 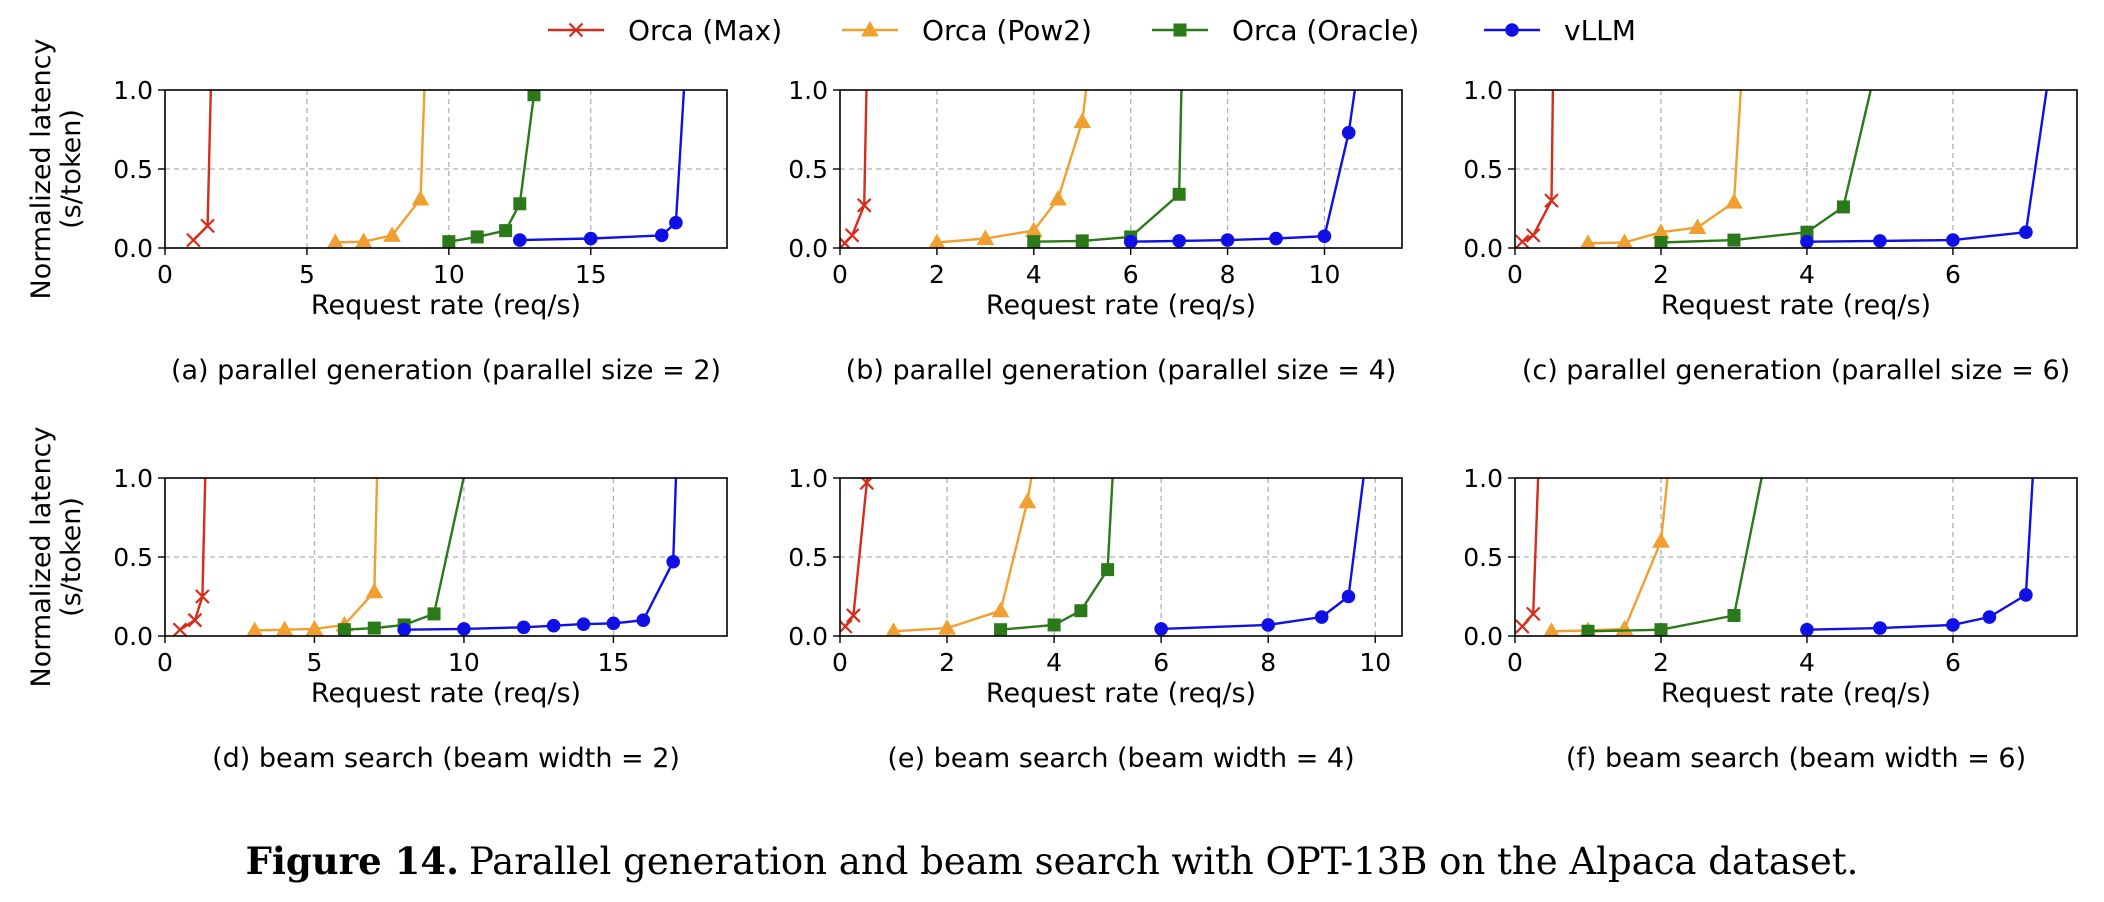 I want to click on x-tick-label: 15, so click(x=591, y=274).